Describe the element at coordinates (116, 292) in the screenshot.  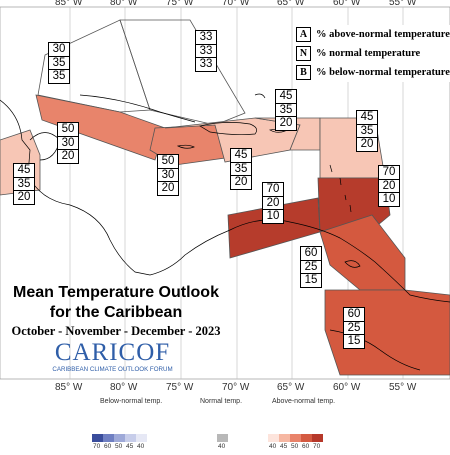
I see `map-title-line1: Mean Temperature Outlook` at that location.